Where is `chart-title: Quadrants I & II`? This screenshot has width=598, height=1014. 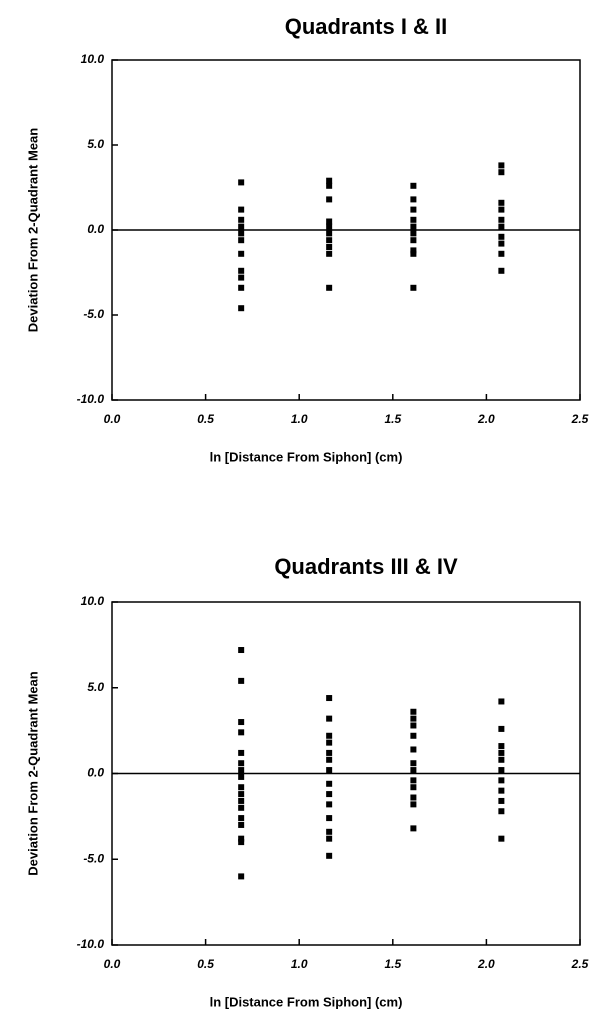 chart-title: Quadrants I & II is located at coordinates (366, 26).